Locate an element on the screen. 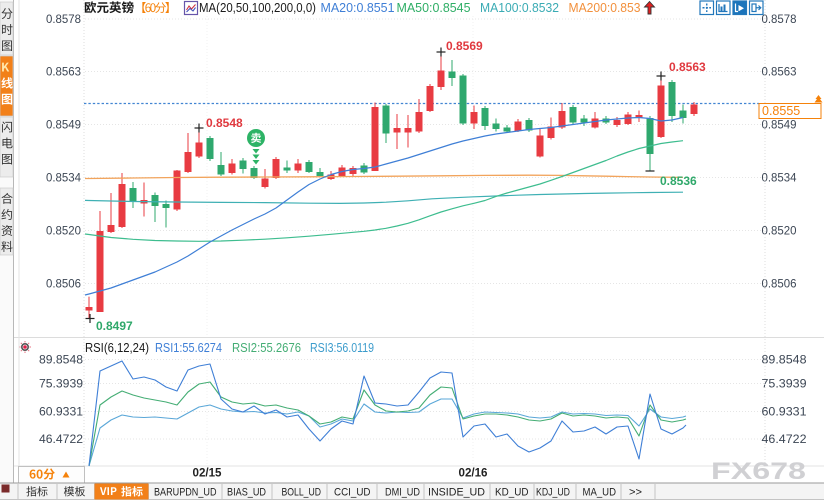  svg-text: DMI_UD is located at coordinates (402, 493).